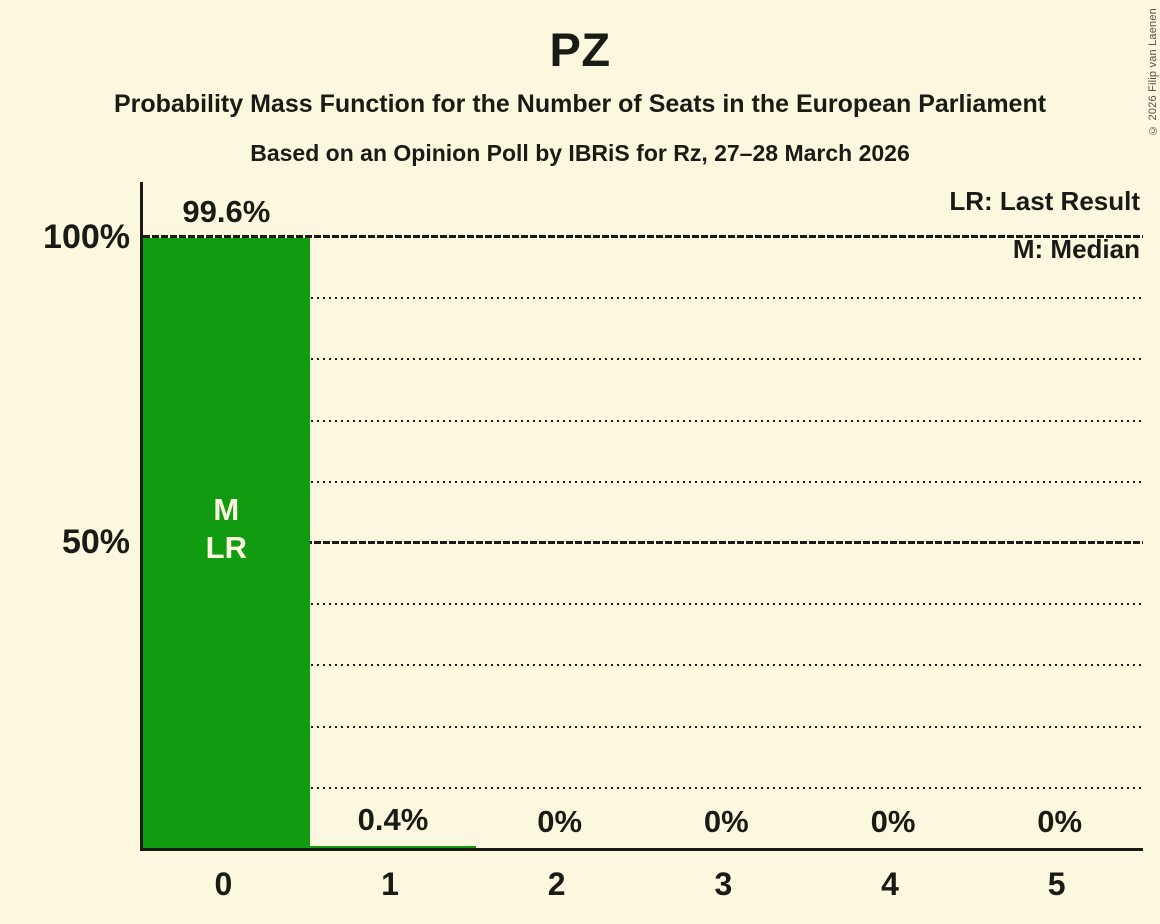 The height and width of the screenshot is (924, 1160). What do you see at coordinates (643, 236) in the screenshot?
I see `gridline-100pct` at bounding box center [643, 236].